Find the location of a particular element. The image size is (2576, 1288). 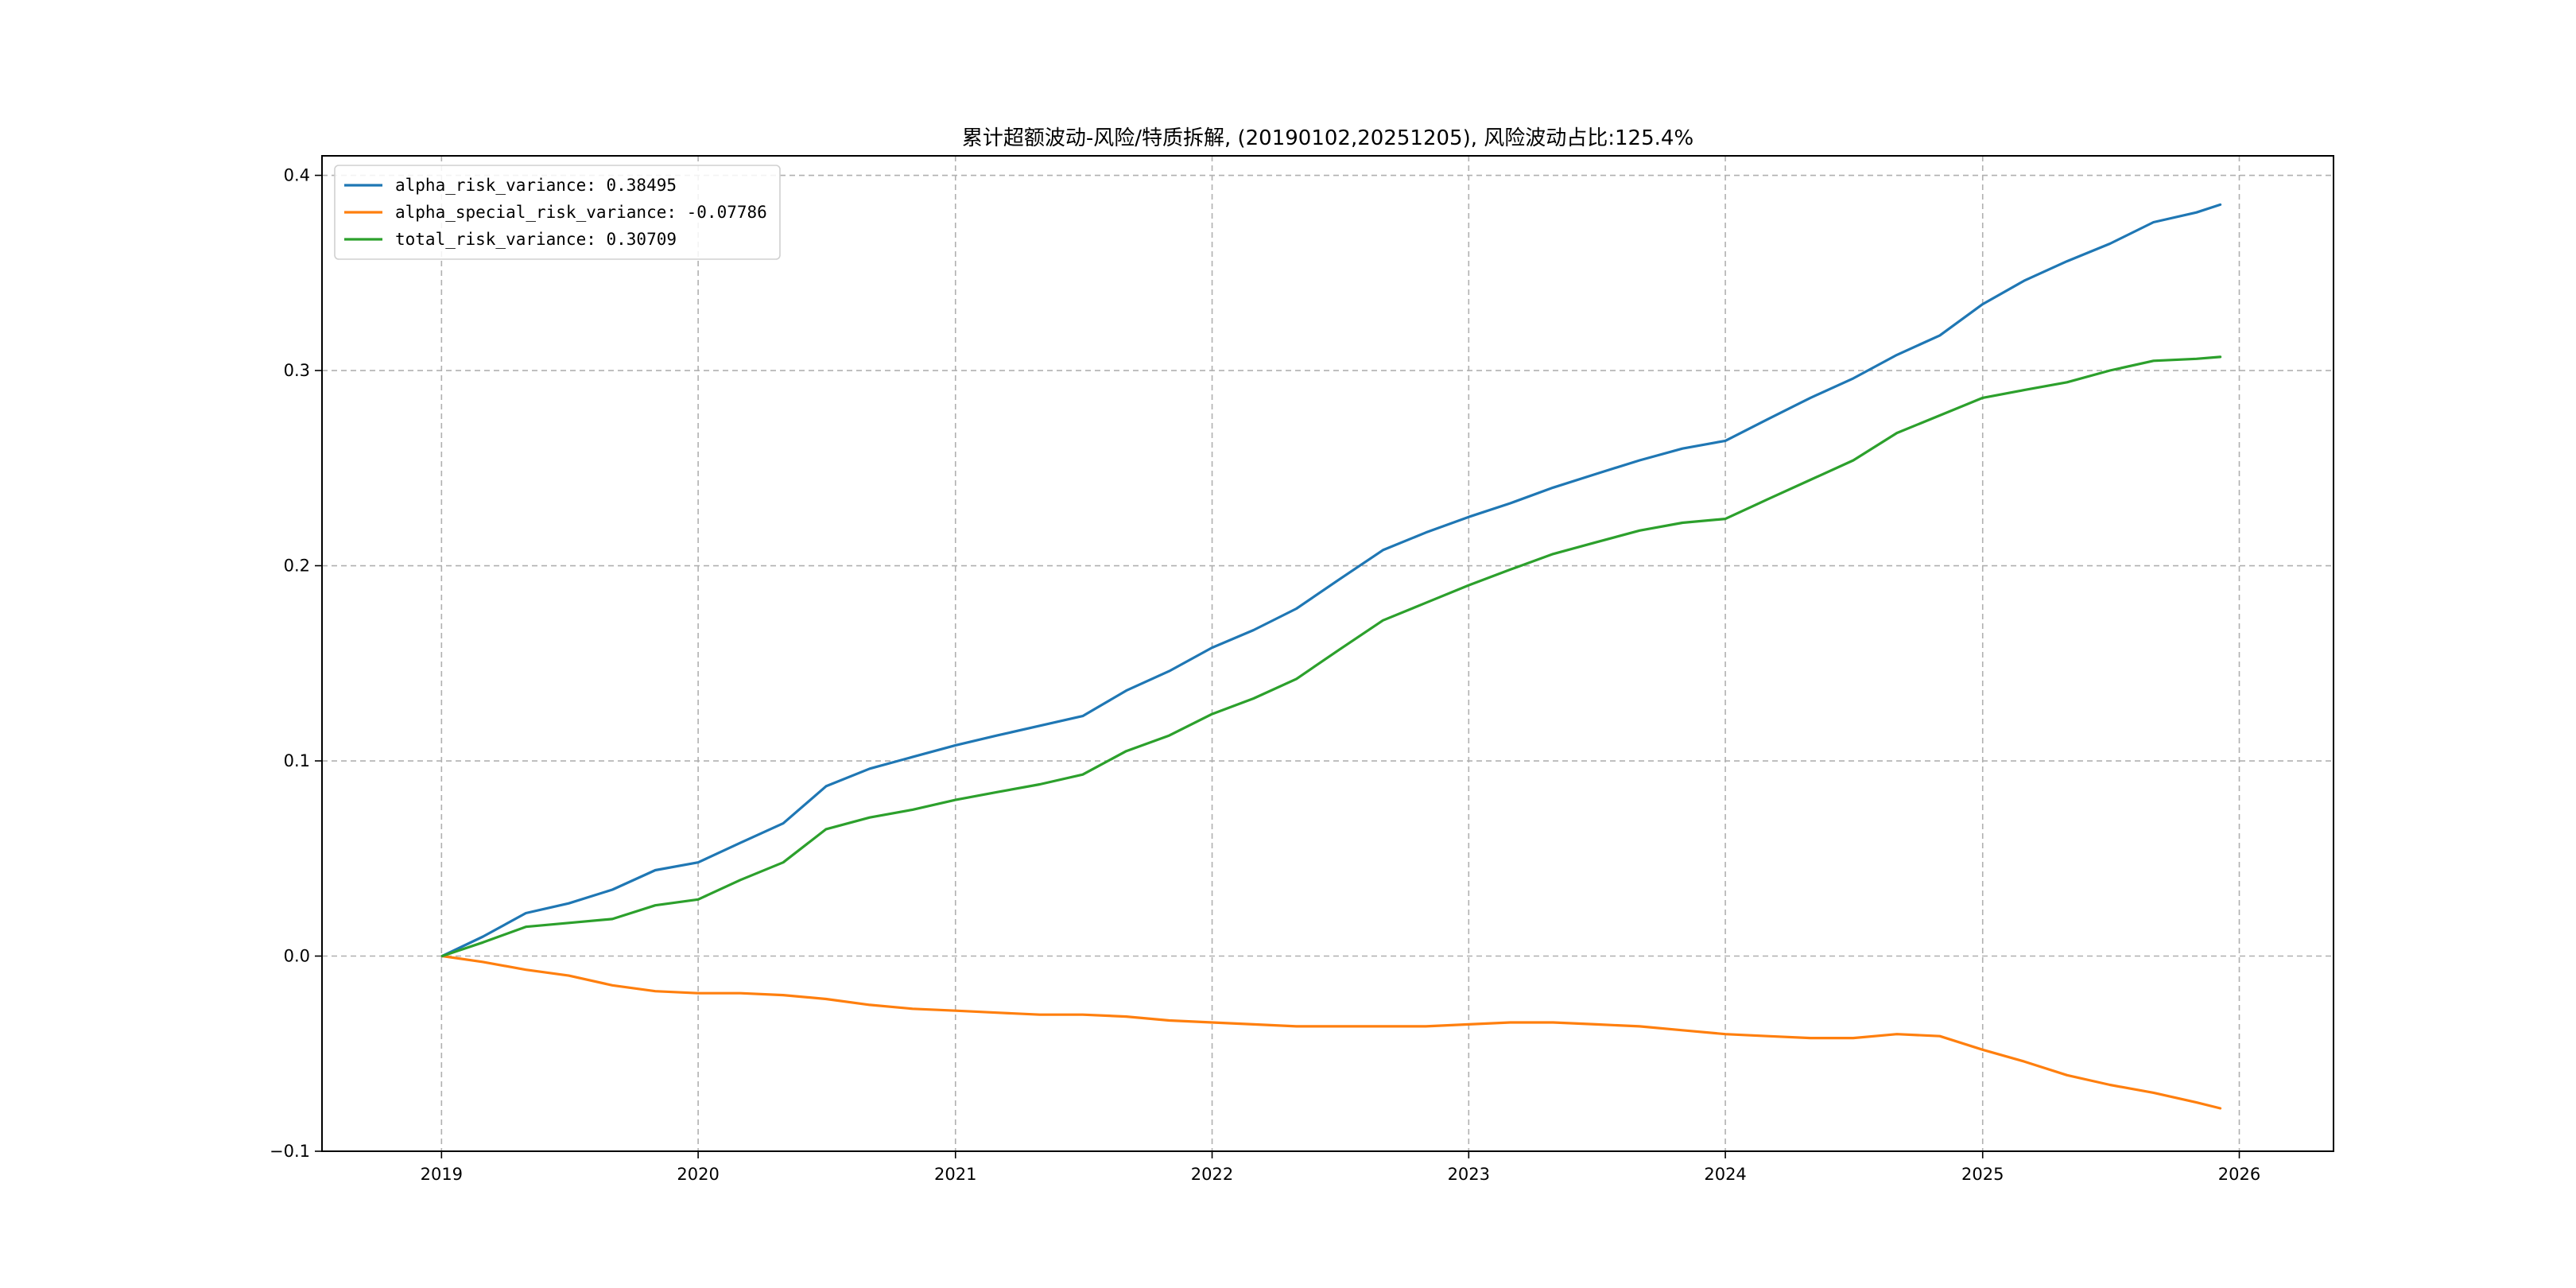

y-tick-label: 0.2 is located at coordinates (297, 566).